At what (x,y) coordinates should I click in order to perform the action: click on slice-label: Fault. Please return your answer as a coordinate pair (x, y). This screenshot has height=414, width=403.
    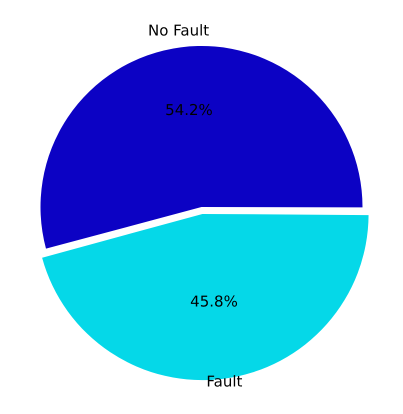
    Looking at the image, I should click on (224, 381).